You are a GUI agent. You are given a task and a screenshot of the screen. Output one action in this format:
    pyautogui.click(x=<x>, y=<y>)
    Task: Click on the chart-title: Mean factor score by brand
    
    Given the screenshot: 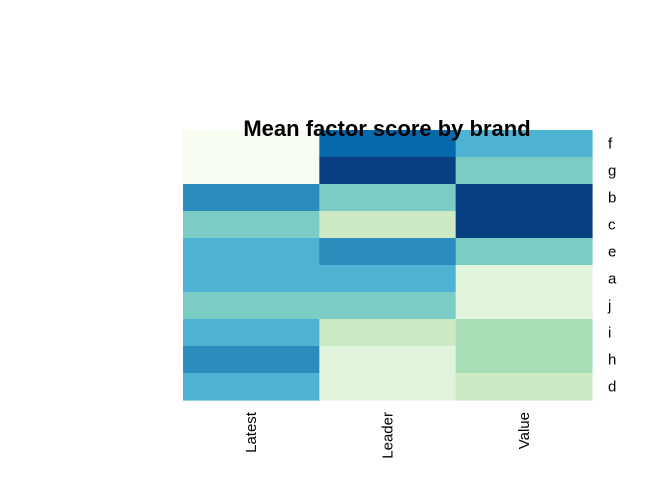 What is the action you would take?
    pyautogui.click(x=386, y=128)
    